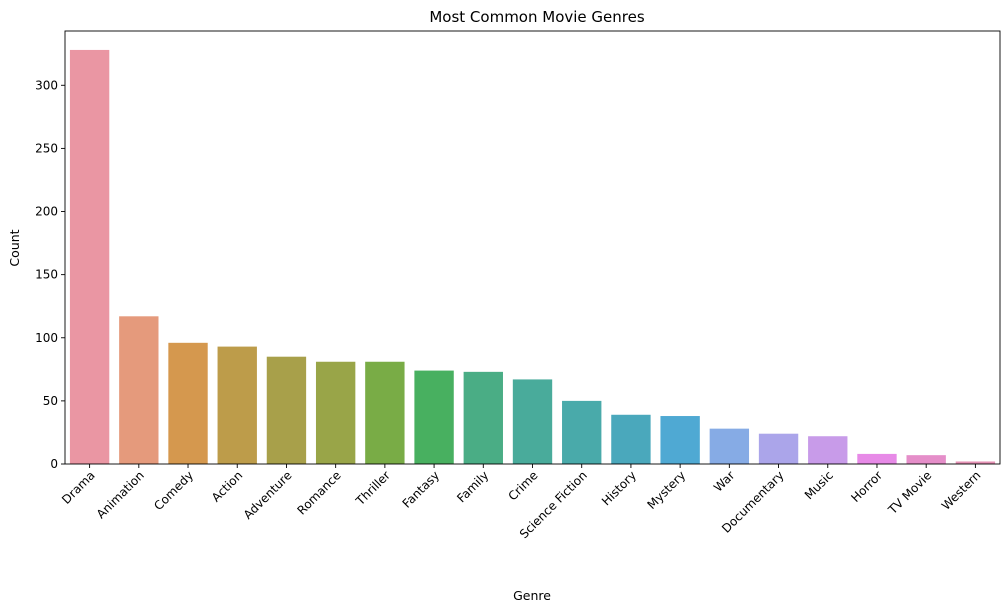  What do you see at coordinates (139, 390) in the screenshot?
I see `bar-animation` at bounding box center [139, 390].